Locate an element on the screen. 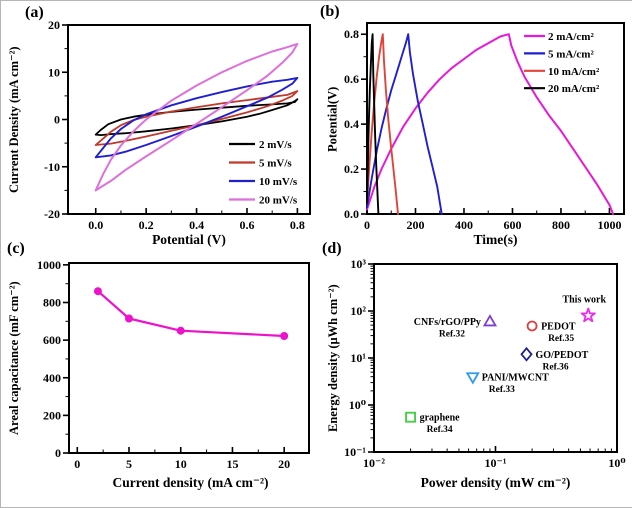 The width and height of the screenshot is (632, 508). cv-yaxis-title: Current Density (mA cm⁻²) is located at coordinates (14, 120).